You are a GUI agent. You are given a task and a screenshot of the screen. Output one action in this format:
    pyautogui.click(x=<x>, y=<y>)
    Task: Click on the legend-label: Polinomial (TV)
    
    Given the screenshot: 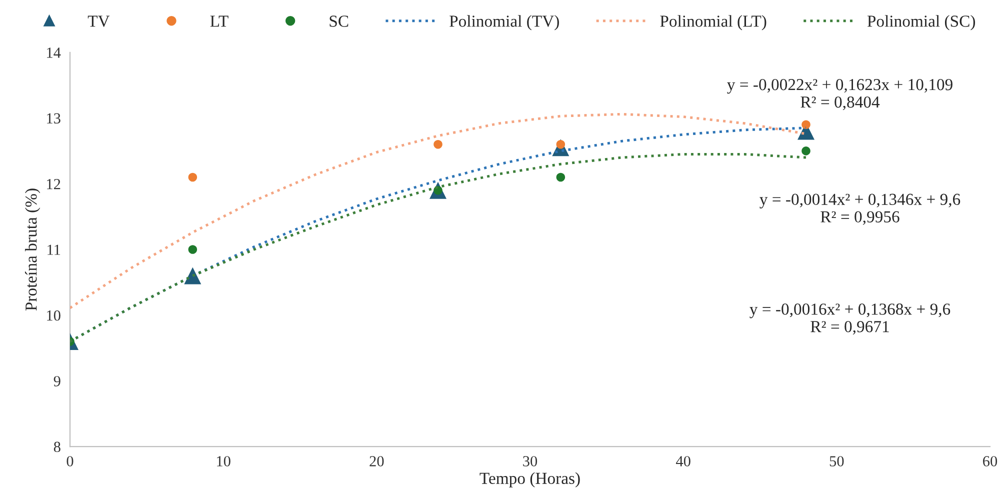 What is the action you would take?
    pyautogui.click(x=504, y=22)
    